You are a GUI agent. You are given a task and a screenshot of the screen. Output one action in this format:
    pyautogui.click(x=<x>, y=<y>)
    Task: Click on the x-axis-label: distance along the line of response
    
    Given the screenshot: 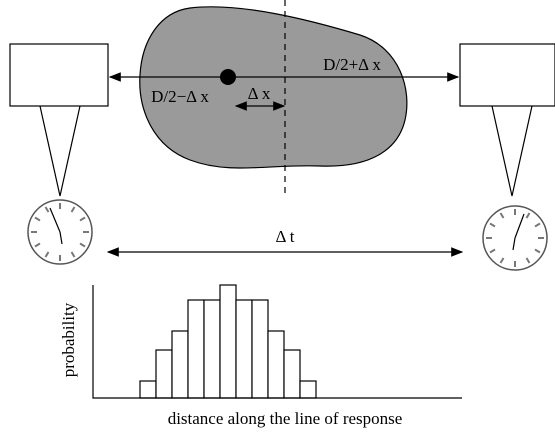 What is the action you would take?
    pyautogui.click(x=285, y=418)
    